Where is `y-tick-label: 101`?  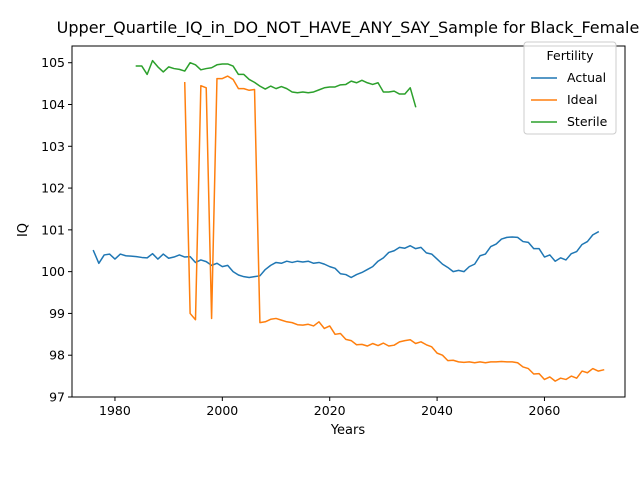
y-tick-label: 101 is located at coordinates (53, 229).